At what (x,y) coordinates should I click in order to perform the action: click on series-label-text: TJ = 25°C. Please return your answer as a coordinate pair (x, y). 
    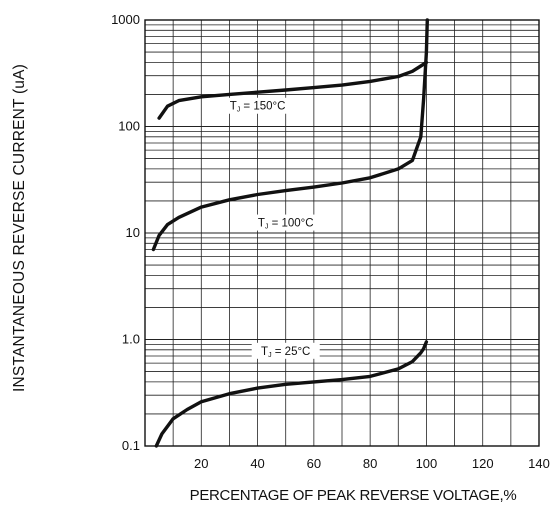
    Looking at the image, I should click on (285, 352).